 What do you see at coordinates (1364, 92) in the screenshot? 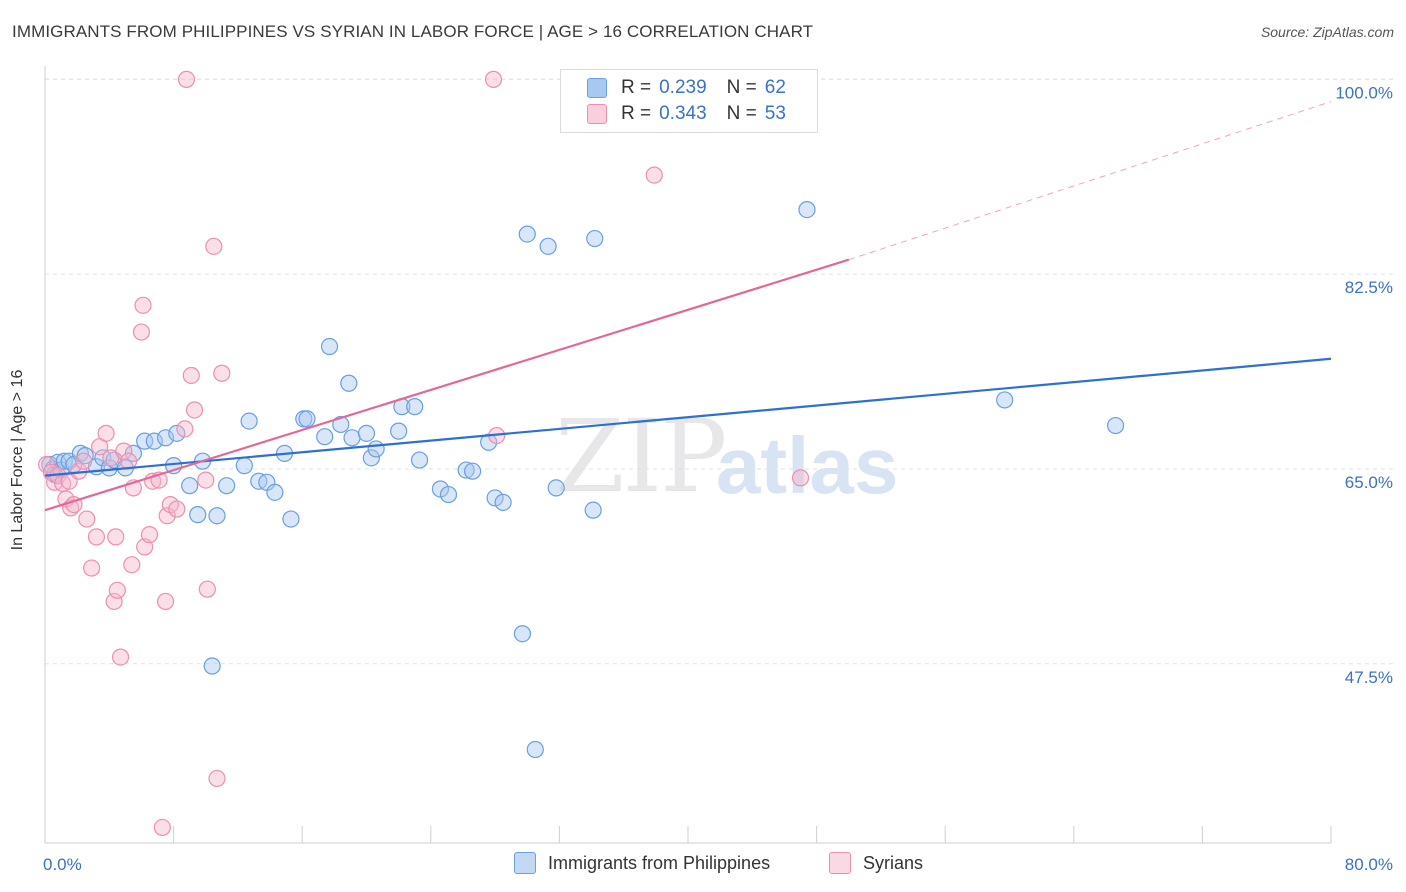
I see `y-tick-label: 100.0%` at bounding box center [1364, 92].